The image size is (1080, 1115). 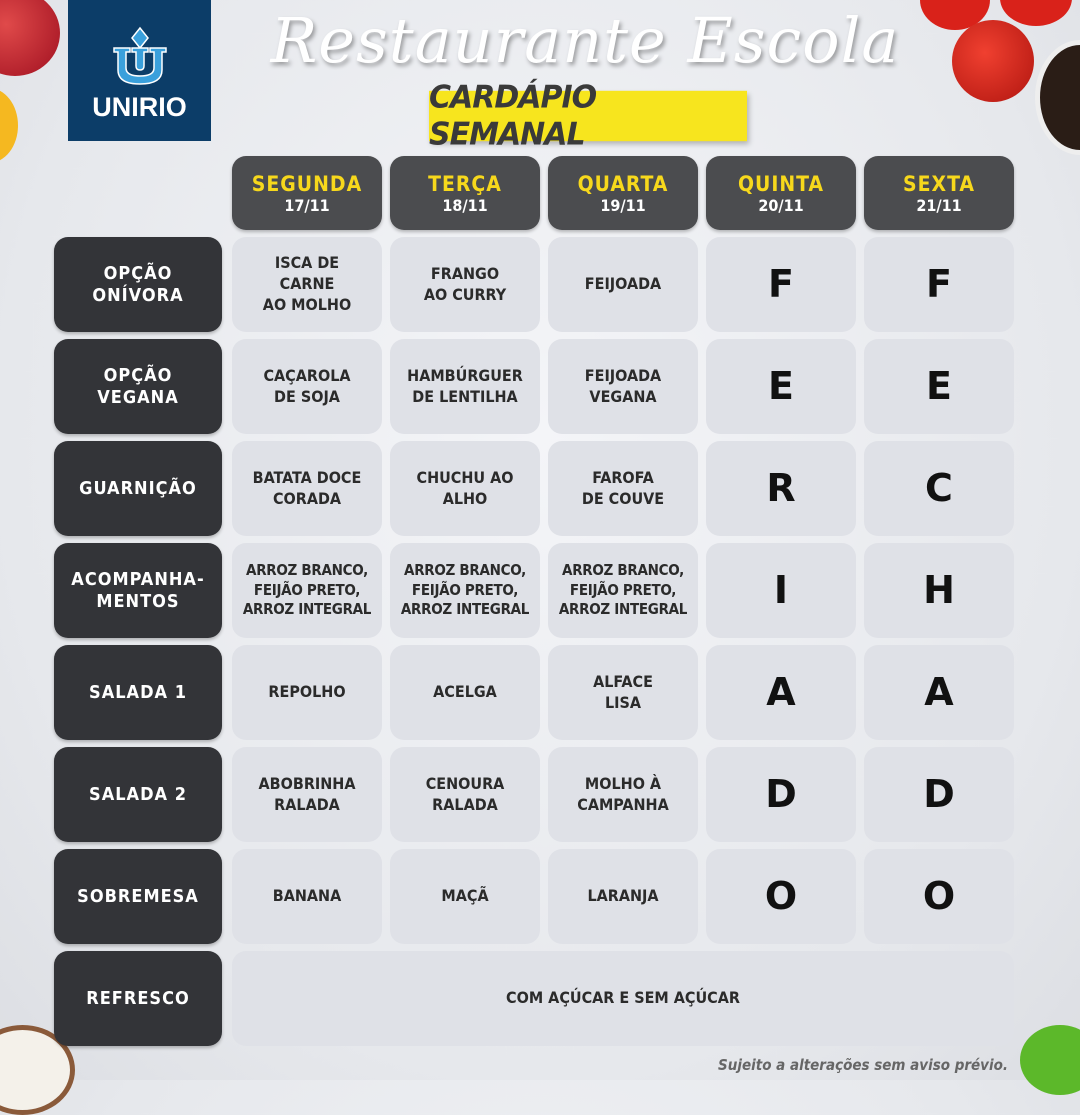 I want to click on day-date: 21/11, so click(x=939, y=205).